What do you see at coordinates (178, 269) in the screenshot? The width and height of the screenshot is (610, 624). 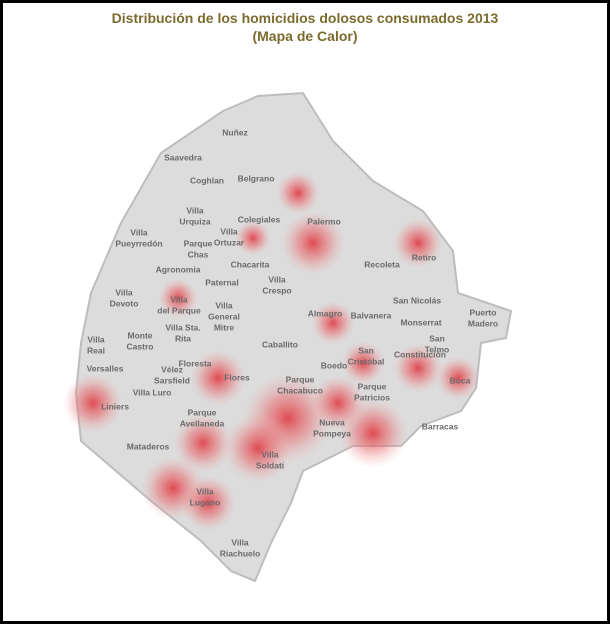 I see `neighborhood-label: Agronomia` at bounding box center [178, 269].